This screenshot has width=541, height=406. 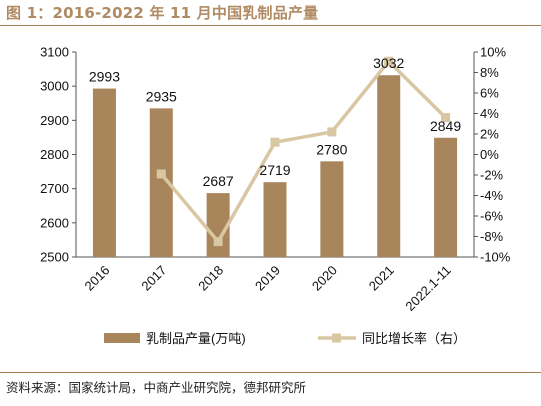 I want to click on x-tick-label: 2018, so click(x=210, y=278).